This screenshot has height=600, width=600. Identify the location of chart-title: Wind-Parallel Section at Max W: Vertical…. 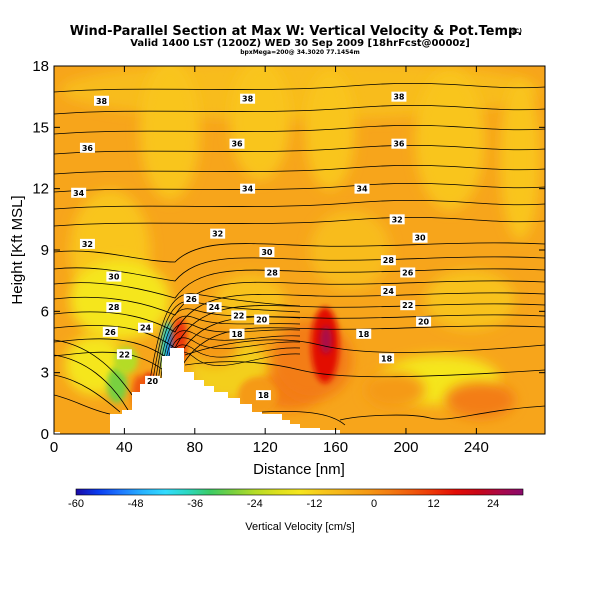
(296, 31).